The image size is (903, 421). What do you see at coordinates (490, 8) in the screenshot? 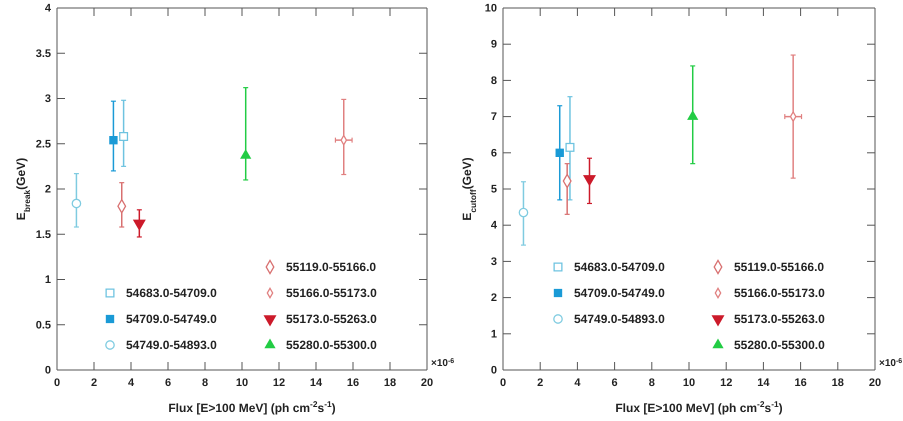
I see `y-tick-label: 10` at bounding box center [490, 8].